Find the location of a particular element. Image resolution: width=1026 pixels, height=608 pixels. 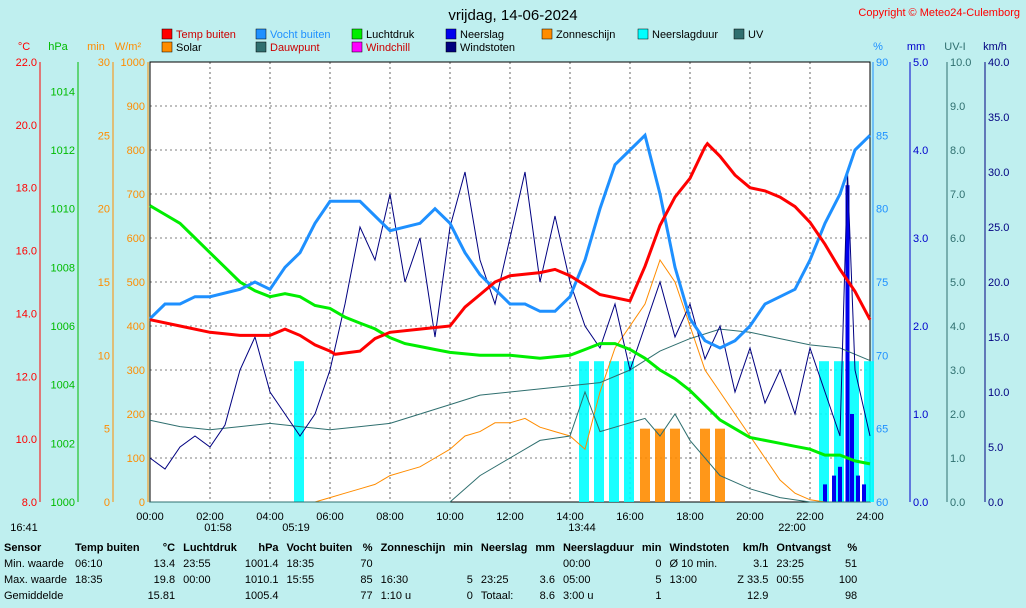

stats-cell: 3.1 is located at coordinates (761, 564).